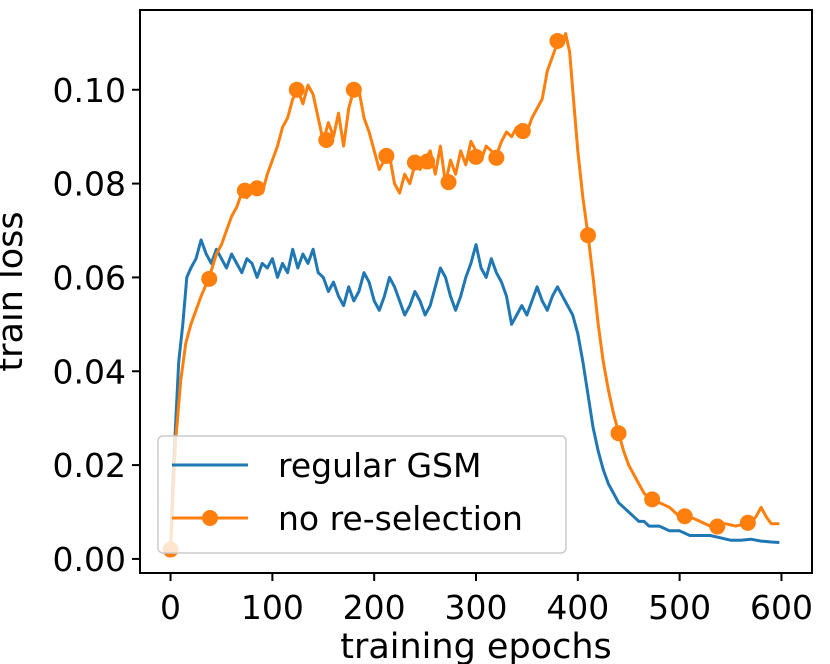  What do you see at coordinates (374, 607) in the screenshot?
I see `x-tick-label-2: 200` at bounding box center [374, 607].